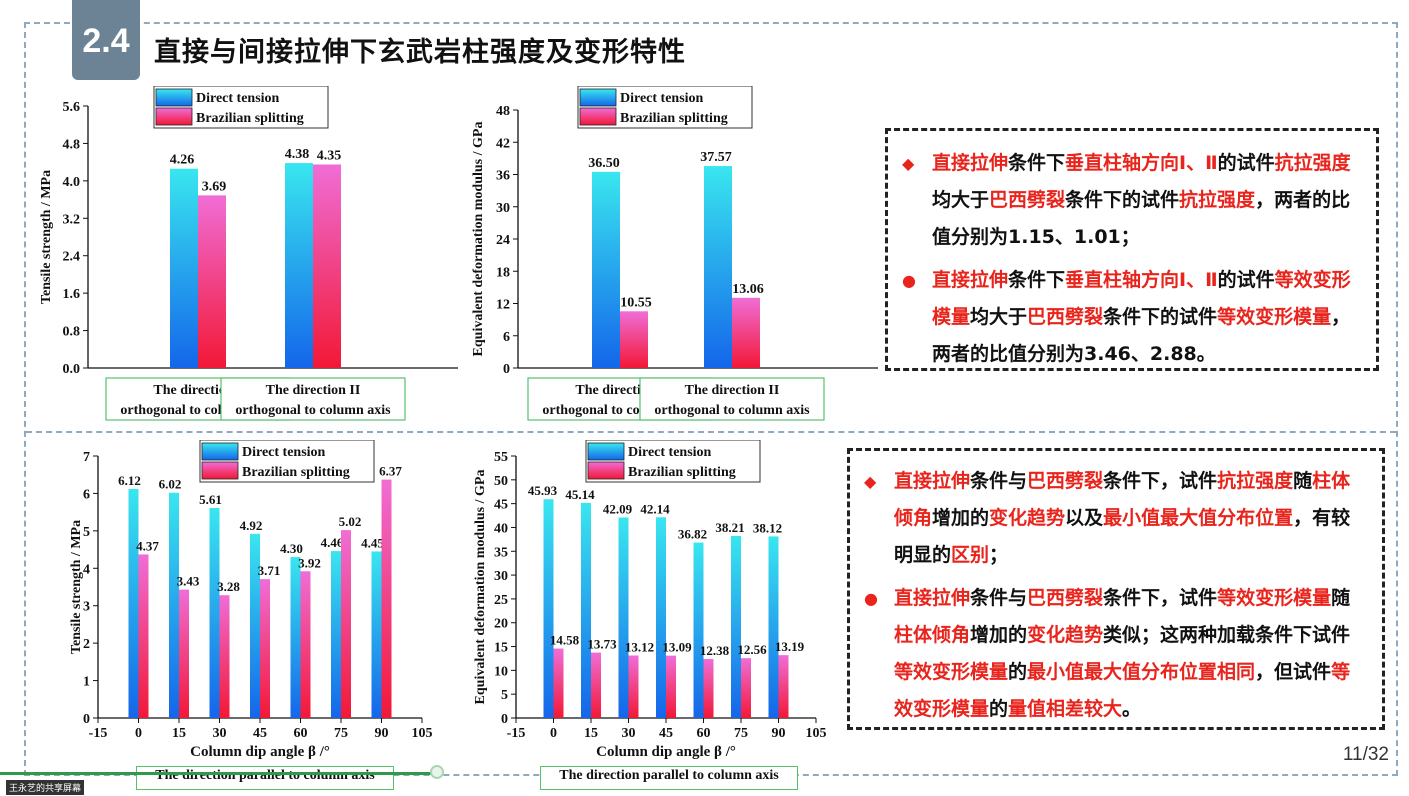  Describe the element at coordinates (1122, 499) in the screenshot. I see `highlight-text: 柱体倾角` at that location.